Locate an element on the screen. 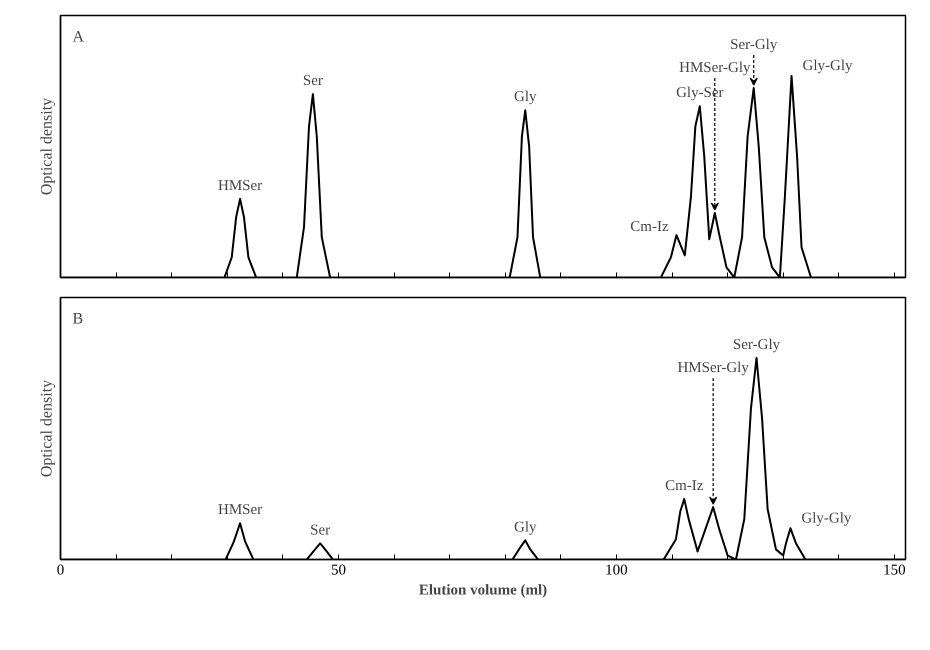  x-tick-label: 100 is located at coordinates (616, 570).